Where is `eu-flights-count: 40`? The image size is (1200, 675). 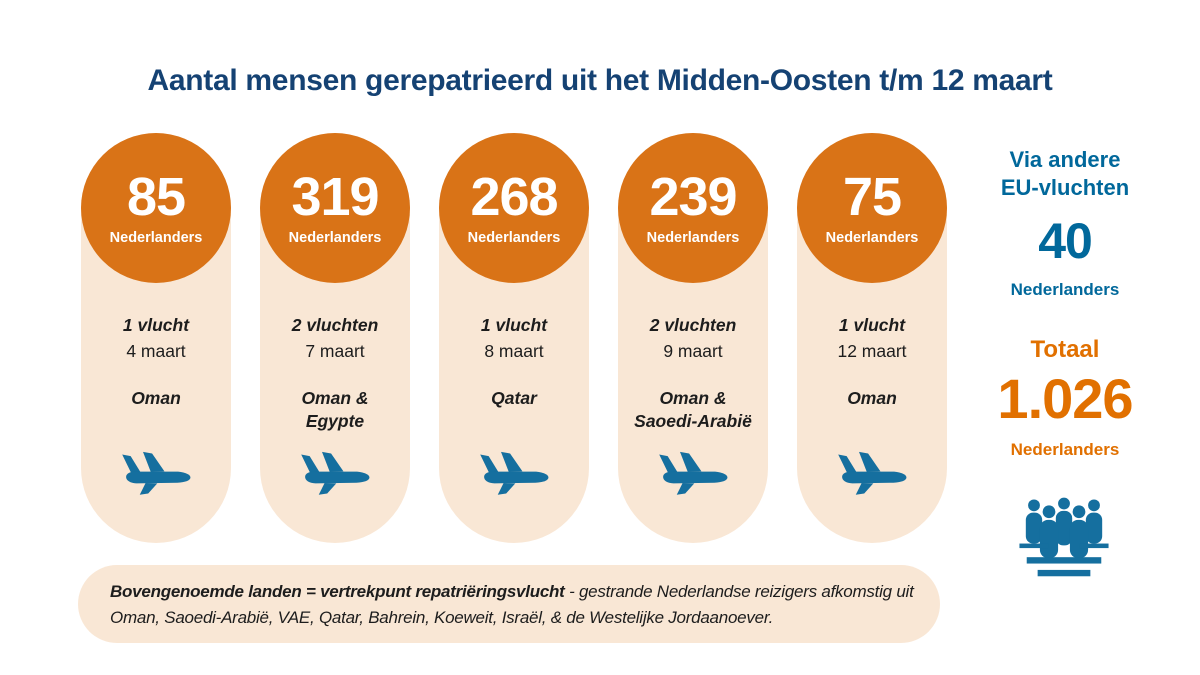 eu-flights-count: 40 is located at coordinates (1065, 241).